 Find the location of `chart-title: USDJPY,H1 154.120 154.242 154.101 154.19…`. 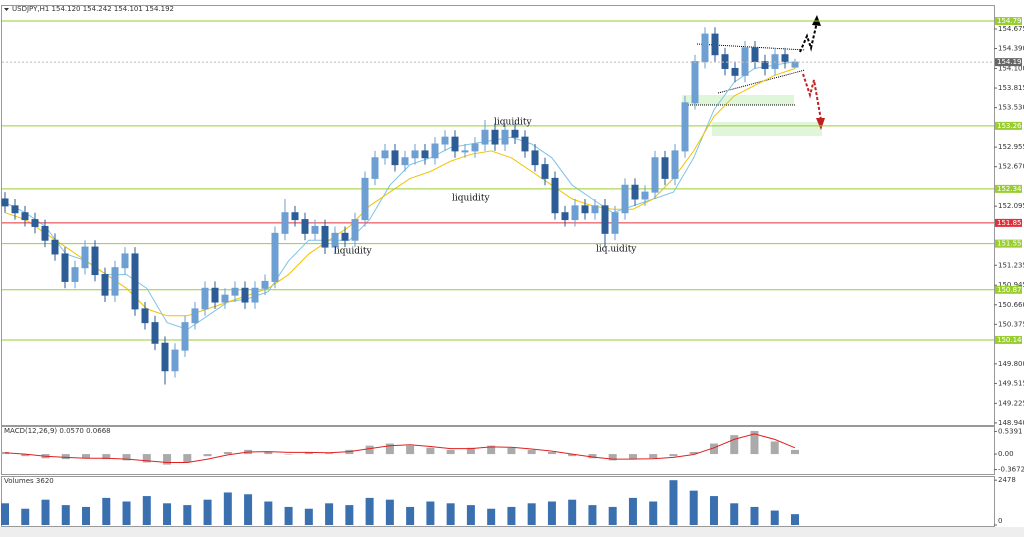

chart-title: USDJPY,H1 154.120 154.242 154.101 154.19… is located at coordinates (93, 9).